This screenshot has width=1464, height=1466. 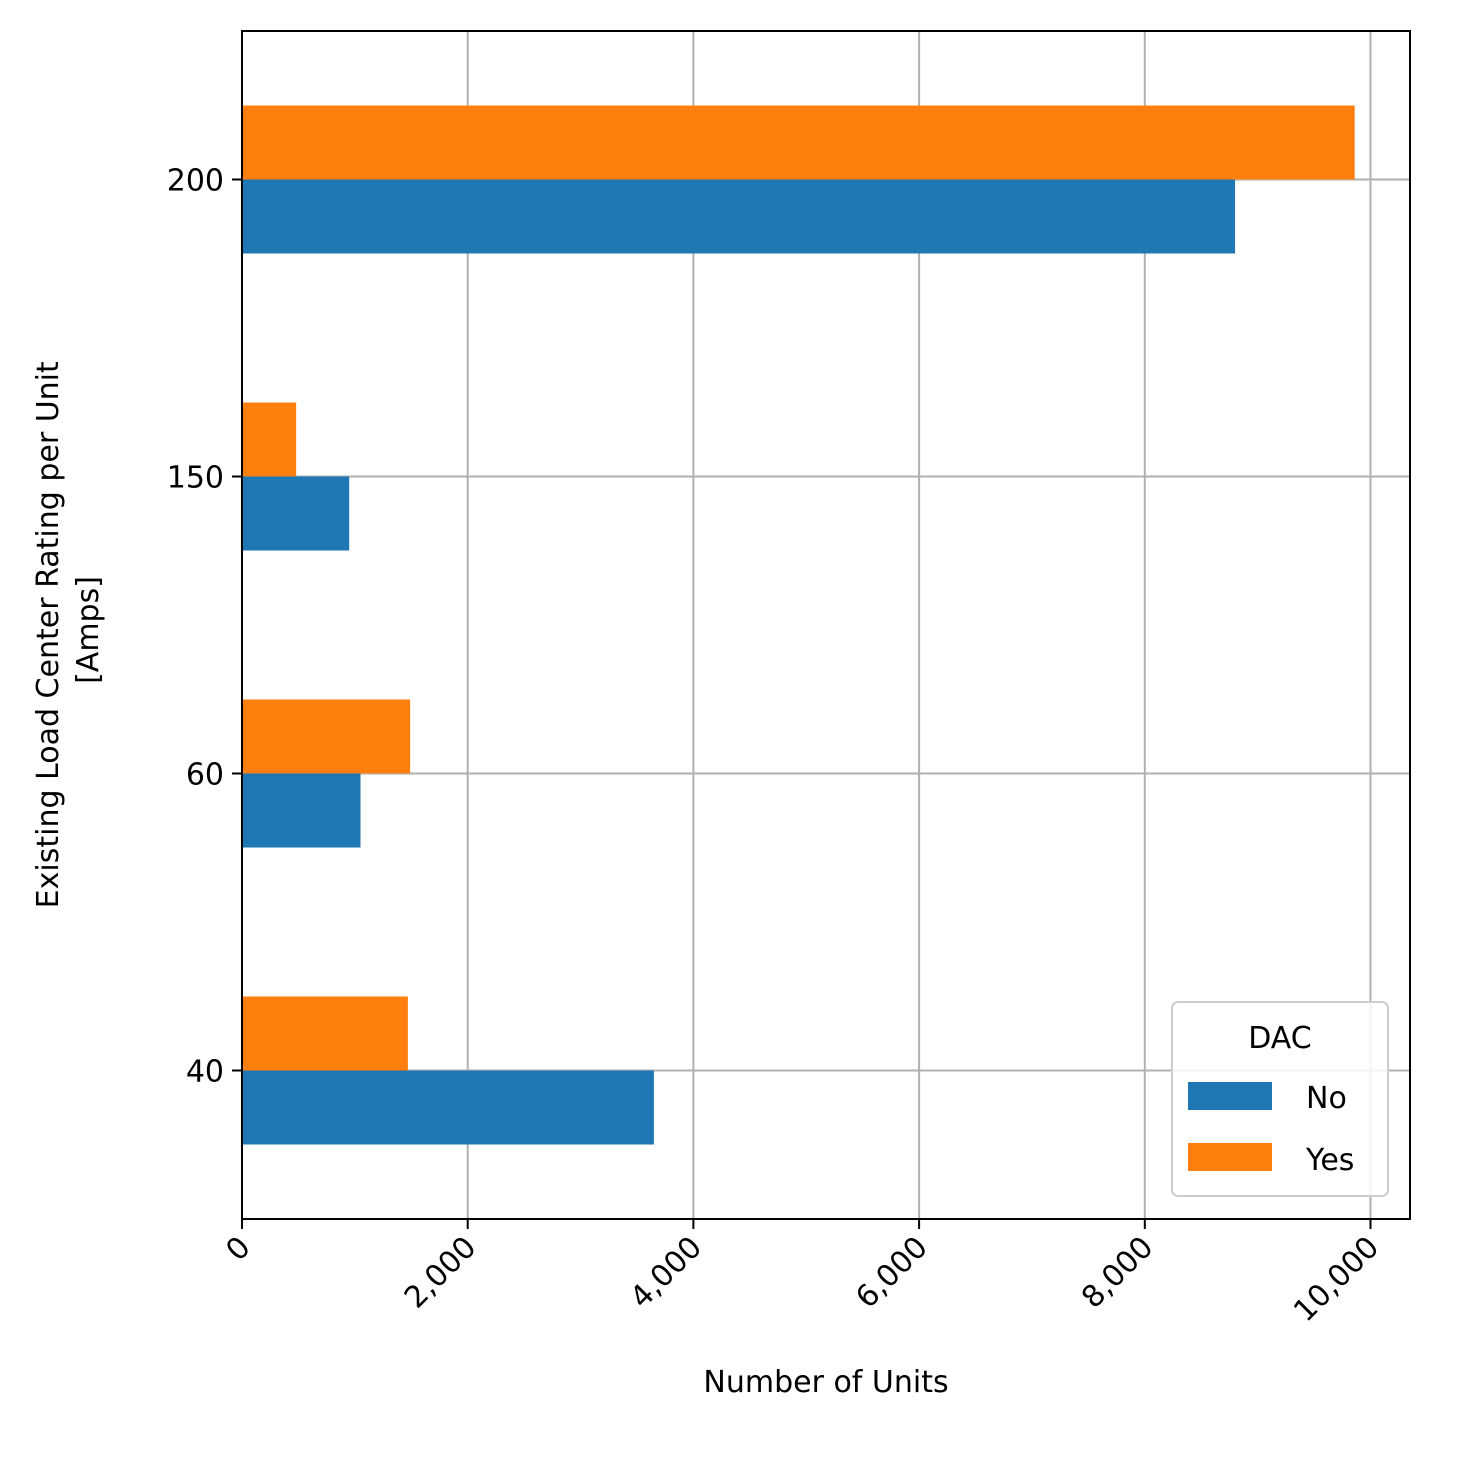 What do you see at coordinates (1280, 1038) in the screenshot?
I see `legend-title: DAC` at bounding box center [1280, 1038].